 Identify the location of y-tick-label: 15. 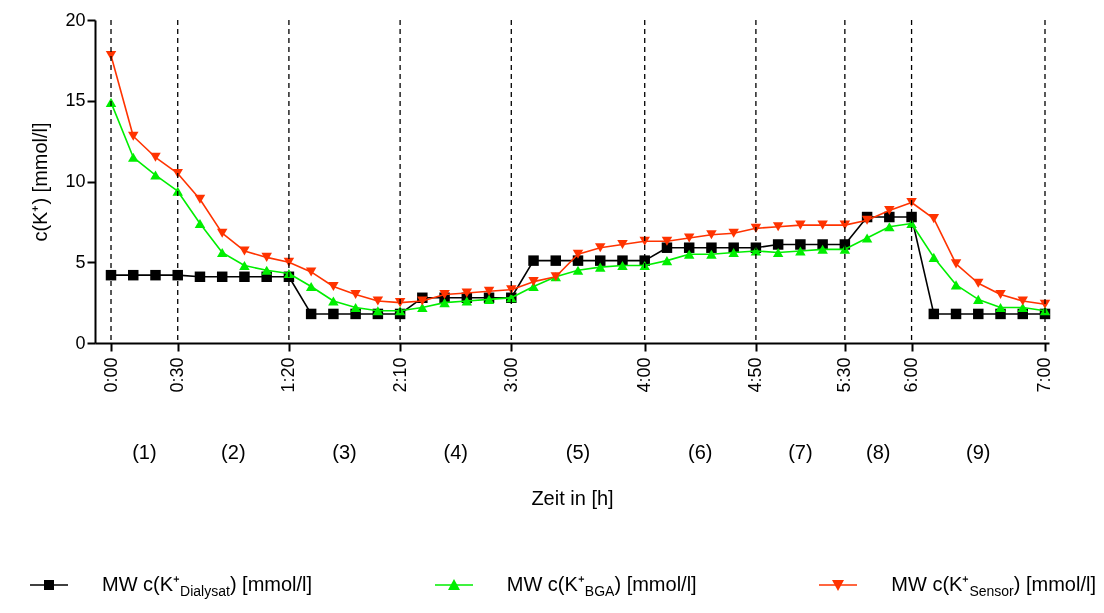
(75, 100).